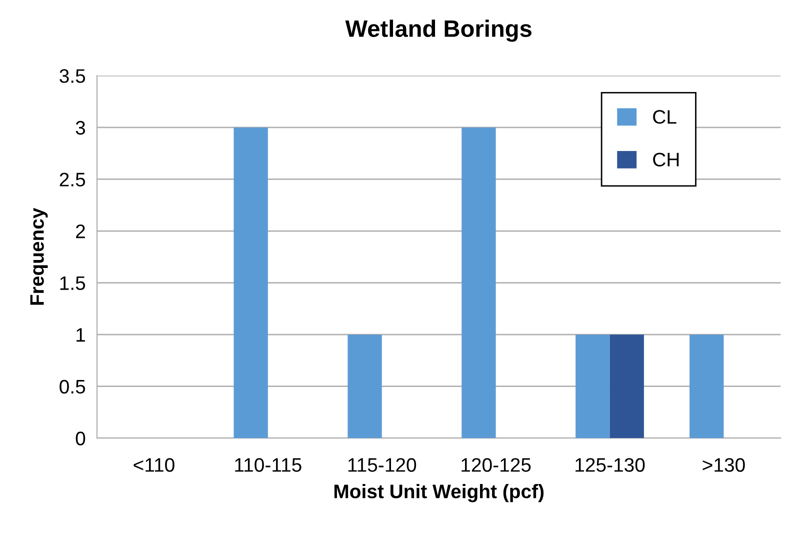  Describe the element at coordinates (73, 387) in the screenshot. I see `y-tick-label: 0.5` at that location.